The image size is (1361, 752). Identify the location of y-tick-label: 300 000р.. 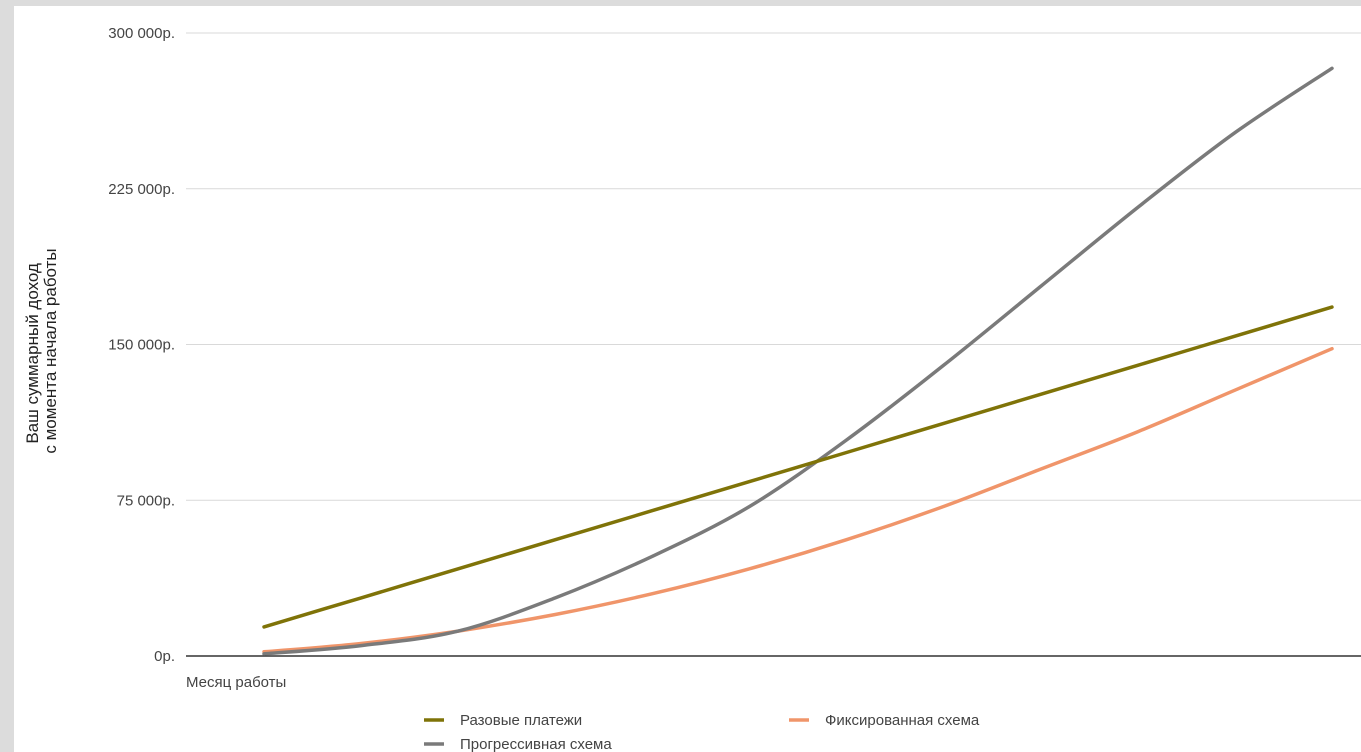
(141, 33).